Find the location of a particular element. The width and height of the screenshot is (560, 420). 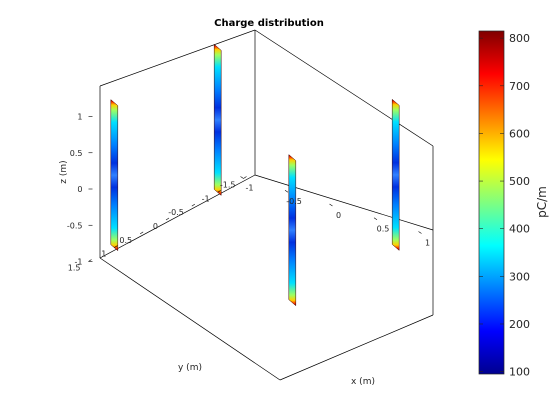

y-axis-label: y (m) is located at coordinates (190, 368).